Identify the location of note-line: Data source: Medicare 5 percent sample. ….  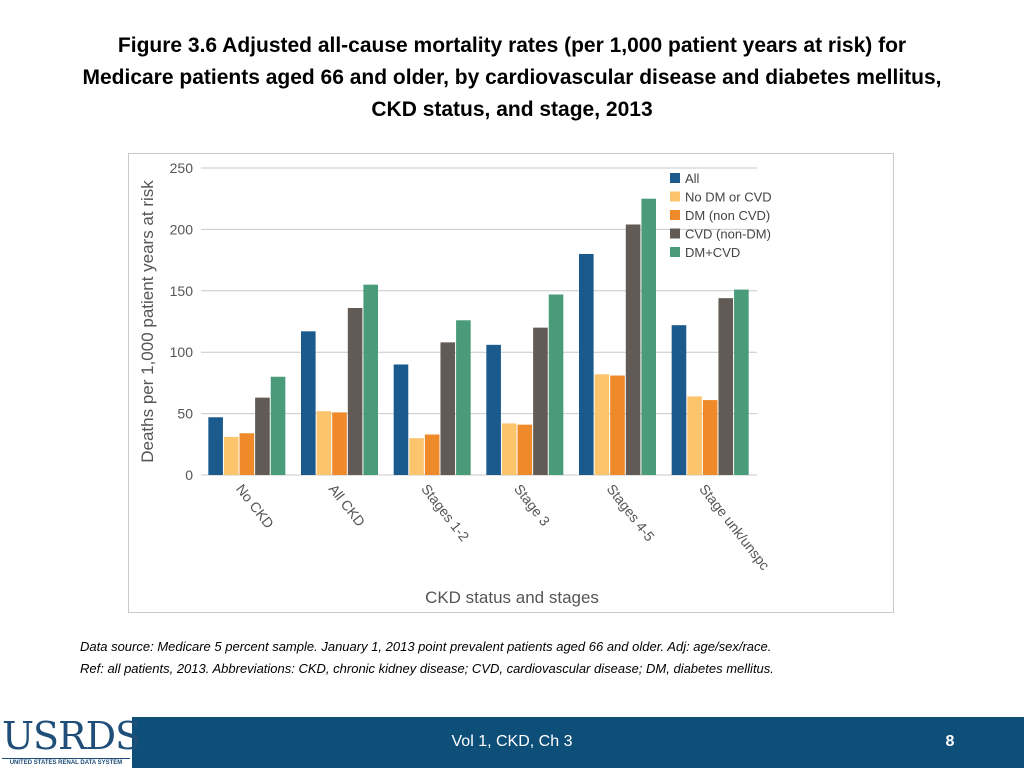
(426, 646).